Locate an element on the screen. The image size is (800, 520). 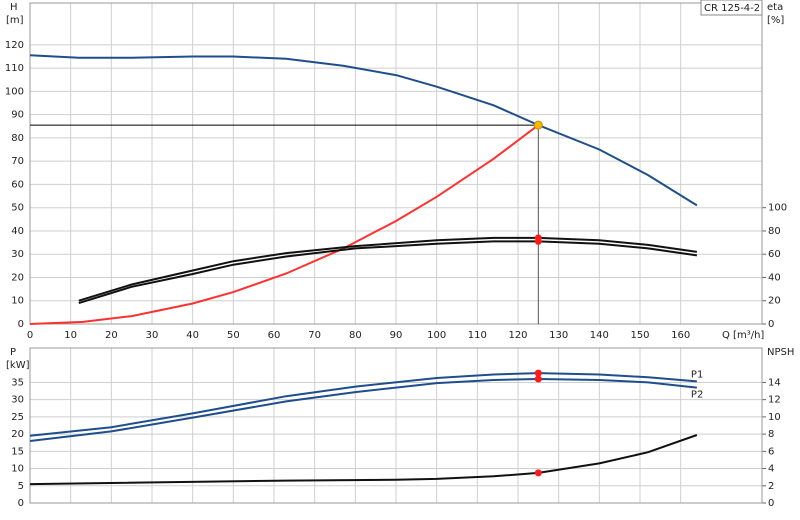
y-tick-label: 60 is located at coordinates (17, 184).